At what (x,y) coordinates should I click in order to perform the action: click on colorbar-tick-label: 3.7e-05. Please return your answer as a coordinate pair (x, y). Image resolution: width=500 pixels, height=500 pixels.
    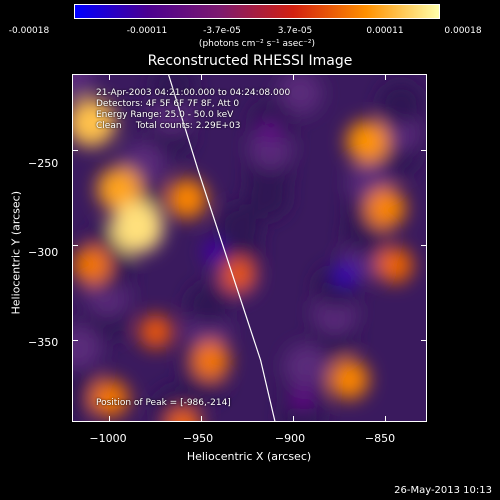
    Looking at the image, I should click on (295, 31).